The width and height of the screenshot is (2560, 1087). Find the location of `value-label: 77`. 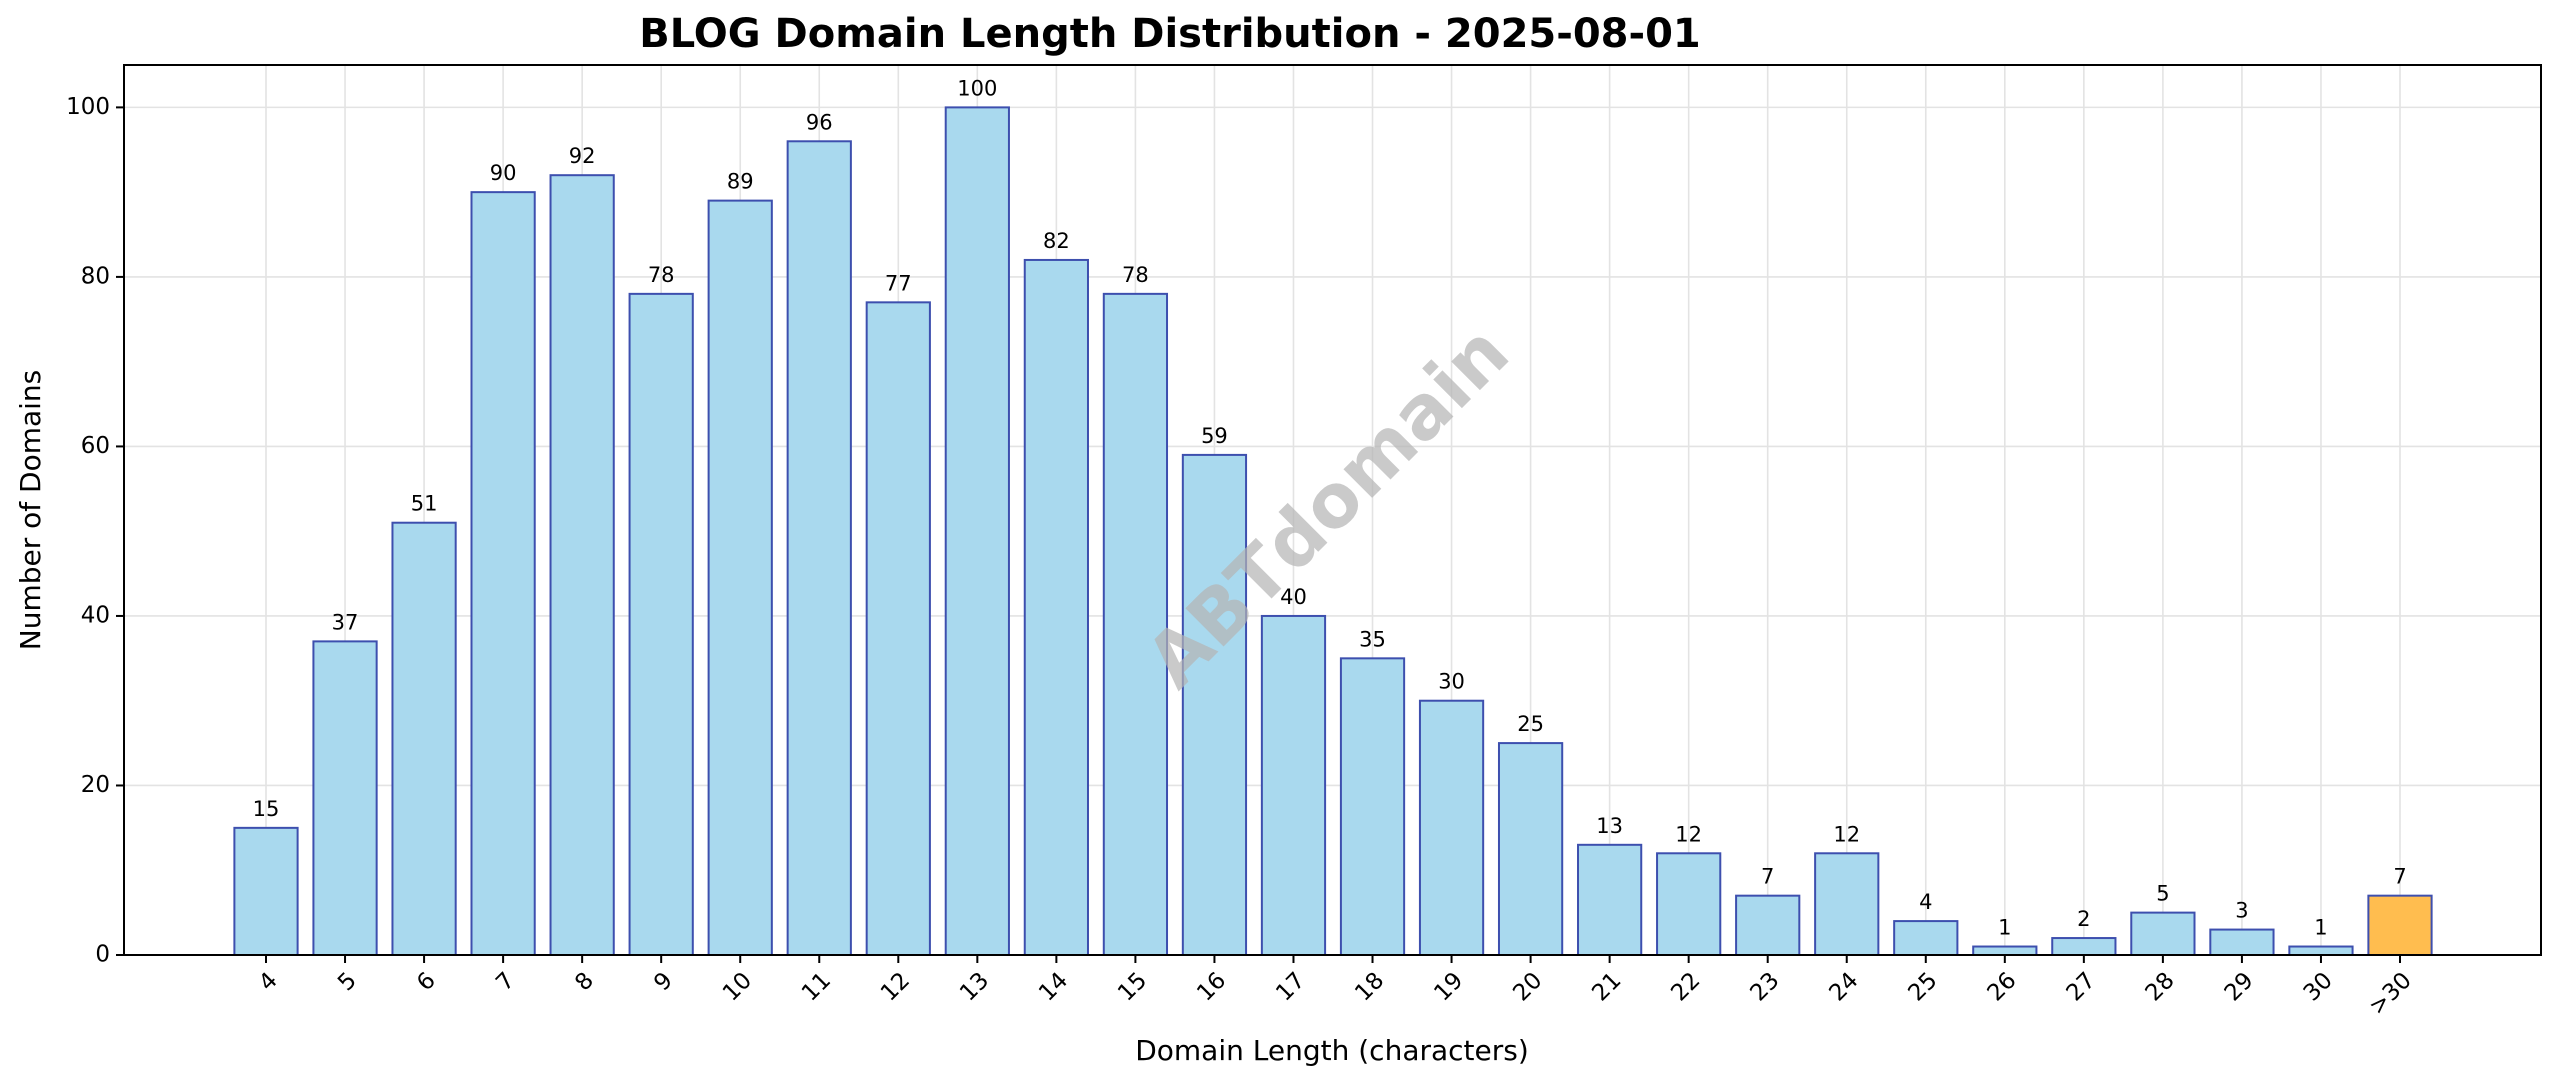

value-label: 77 is located at coordinates (898, 283).